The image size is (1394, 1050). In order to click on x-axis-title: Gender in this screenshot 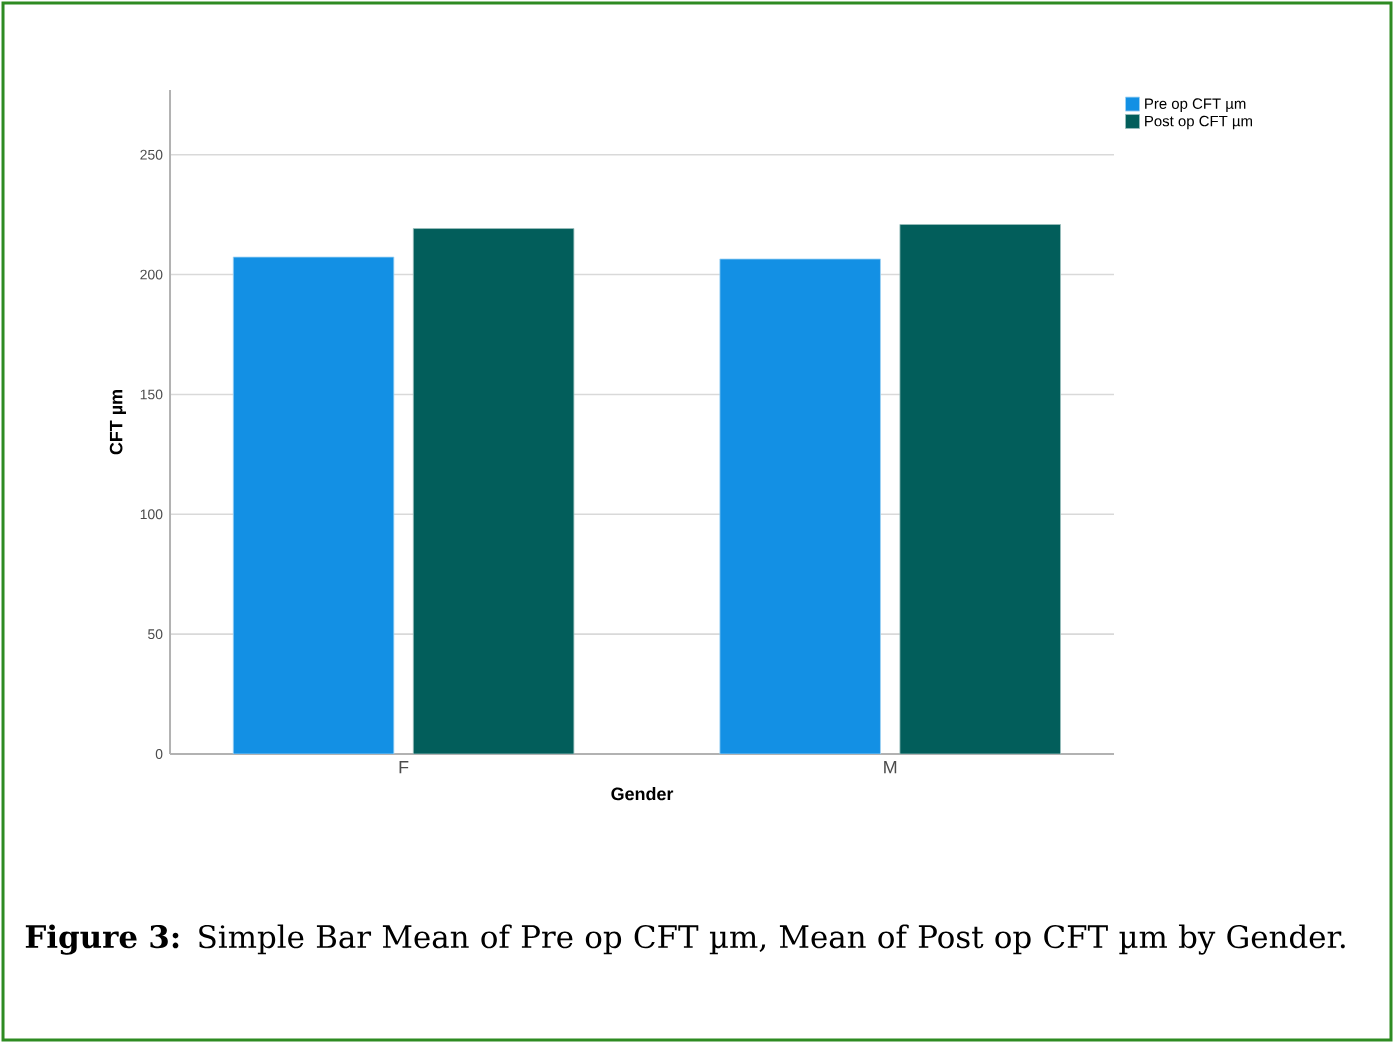, I will do `click(642, 794)`.